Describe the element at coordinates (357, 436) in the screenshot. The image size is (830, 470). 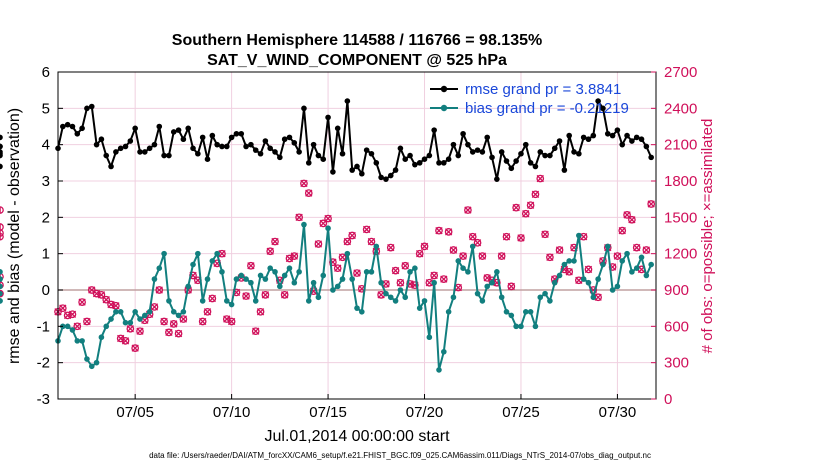
I see `x-axis-label: Jul.01,2014 00:00:00 start` at that location.